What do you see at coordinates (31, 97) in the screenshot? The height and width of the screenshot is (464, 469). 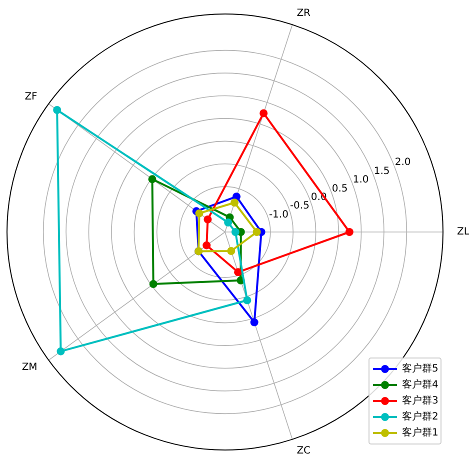 I see `spoke-label: ZF` at bounding box center [31, 97].